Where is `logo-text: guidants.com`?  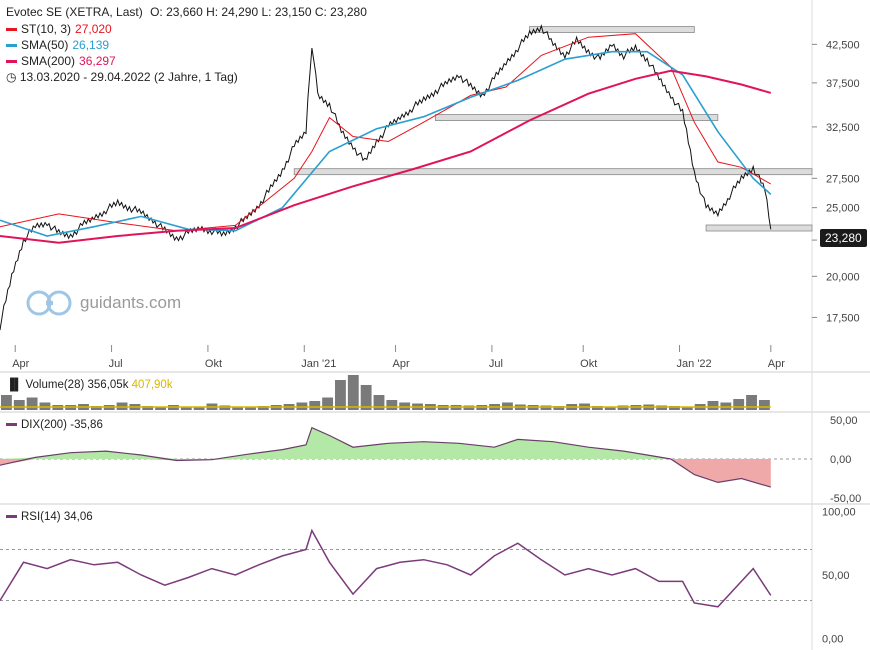
logo-text: guidants.com is located at coordinates (131, 302).